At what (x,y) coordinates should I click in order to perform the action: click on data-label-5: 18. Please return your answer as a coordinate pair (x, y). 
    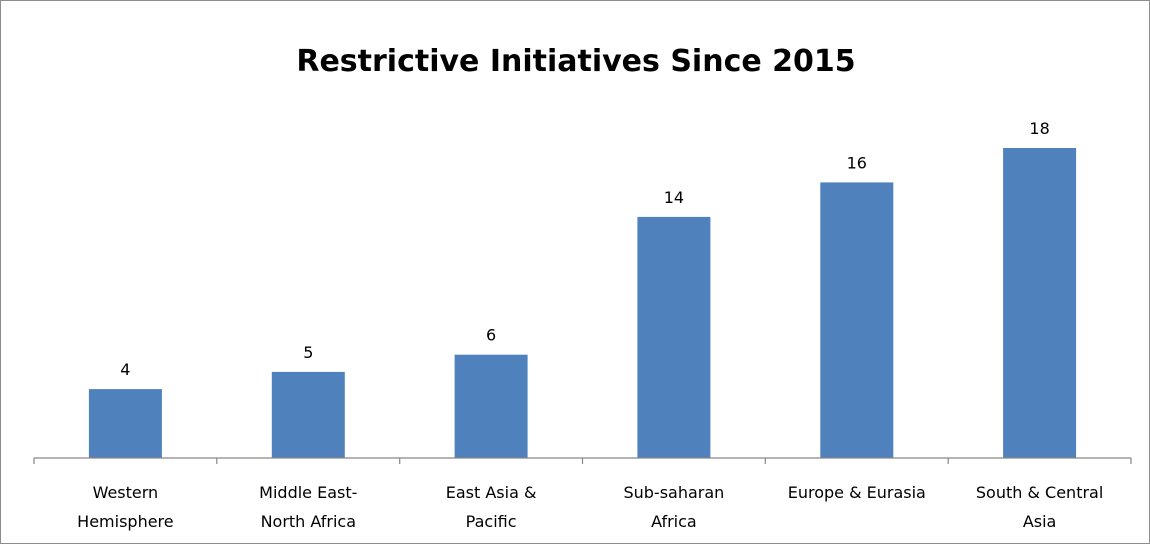
    Looking at the image, I should click on (1039, 128).